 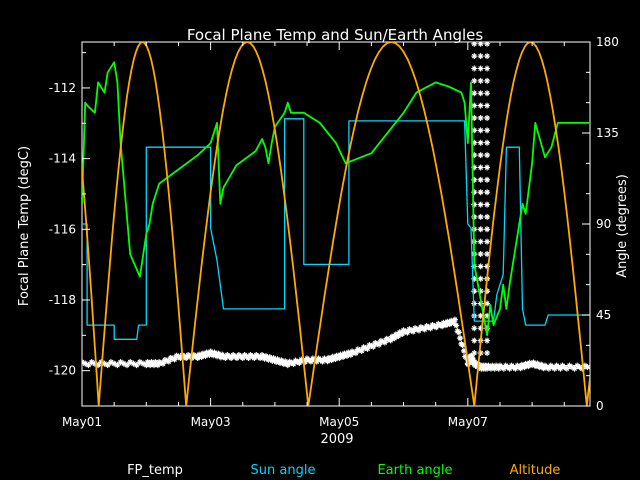 What do you see at coordinates (24, 226) in the screenshot?
I see `y-axis-label: Focal Plane Temp (degC)` at bounding box center [24, 226].